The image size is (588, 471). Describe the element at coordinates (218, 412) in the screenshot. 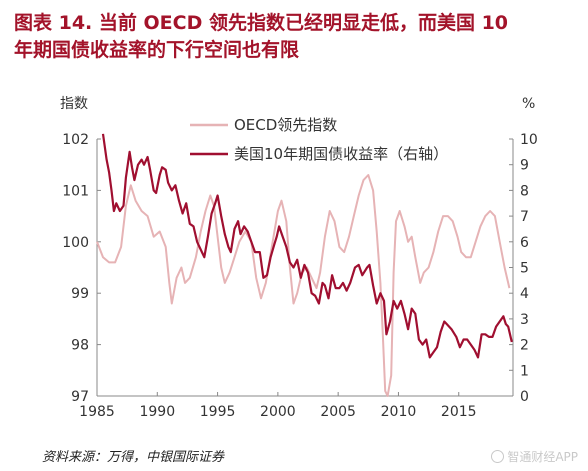

I see `x-axis-tick-label: 1995` at that location.